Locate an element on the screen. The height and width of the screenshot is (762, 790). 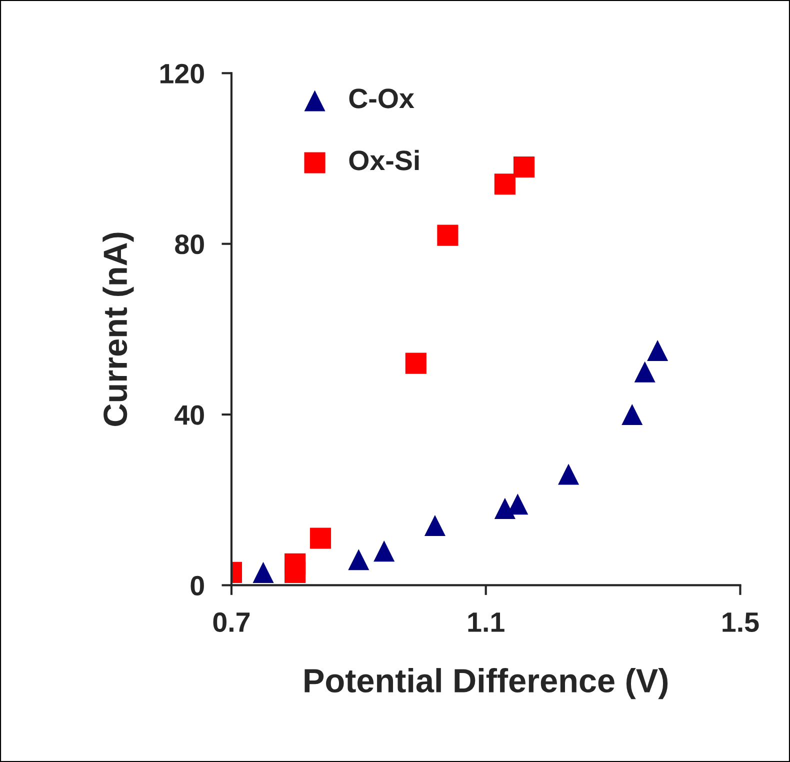
y-tick-label: 0 is located at coordinates (197, 586).